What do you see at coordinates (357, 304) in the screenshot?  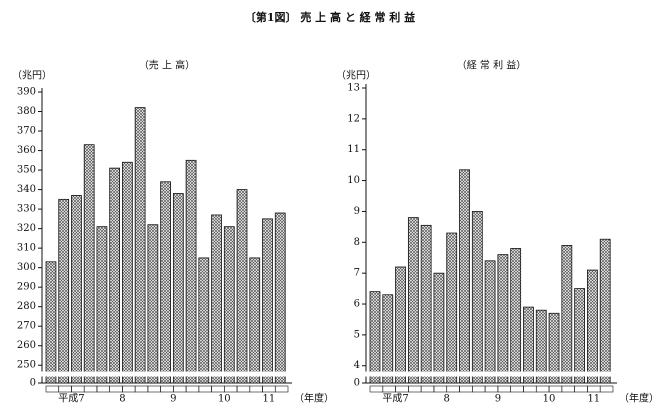 I see `y-tick-label: 6` at bounding box center [357, 304].